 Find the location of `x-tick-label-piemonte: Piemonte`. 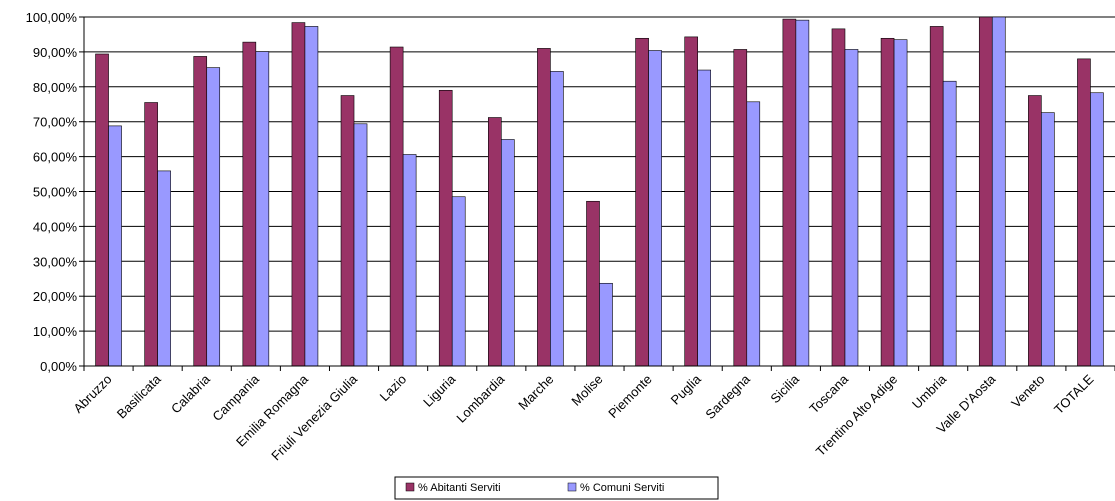

x-tick-label-piemonte: Piemonte is located at coordinates (629, 396).